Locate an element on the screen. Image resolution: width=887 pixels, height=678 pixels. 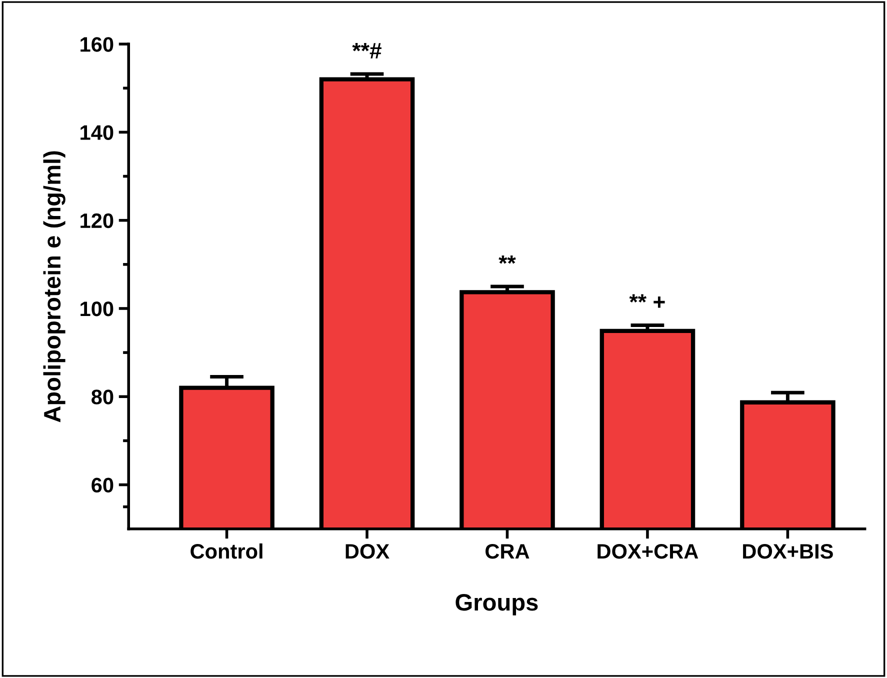
x-axis-title: Groups is located at coordinates (497, 605).